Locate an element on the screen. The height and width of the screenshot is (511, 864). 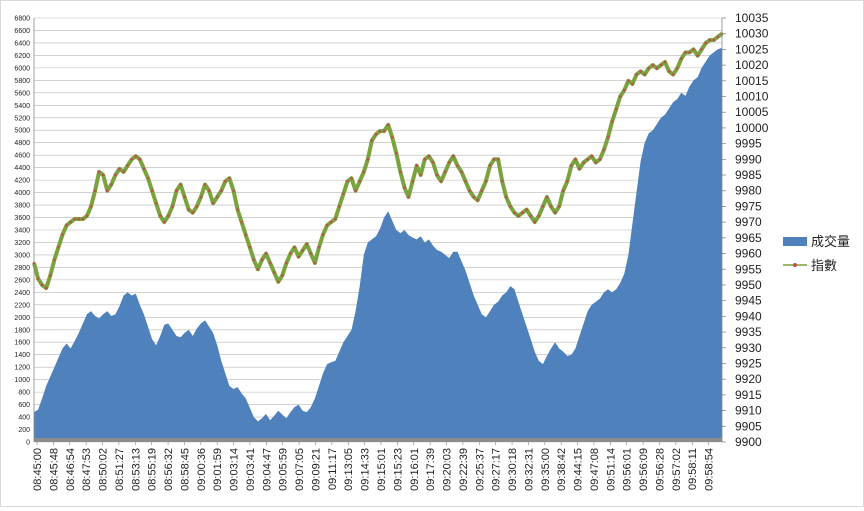
x-tick-label: 09:35:00 is located at coordinates (546, 469).